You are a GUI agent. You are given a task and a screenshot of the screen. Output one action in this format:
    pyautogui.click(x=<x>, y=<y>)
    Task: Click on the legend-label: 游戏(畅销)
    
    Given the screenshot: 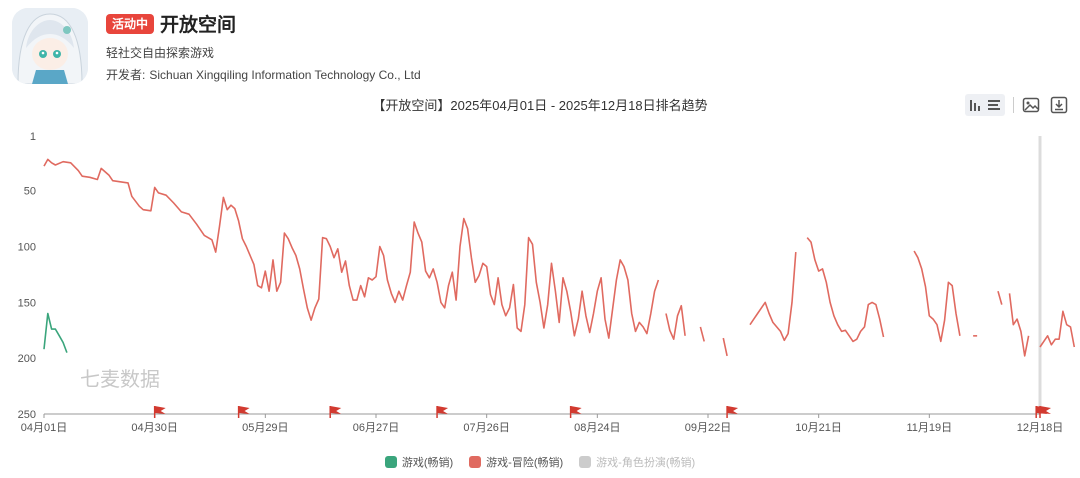 What is the action you would take?
    pyautogui.click(x=427, y=463)
    